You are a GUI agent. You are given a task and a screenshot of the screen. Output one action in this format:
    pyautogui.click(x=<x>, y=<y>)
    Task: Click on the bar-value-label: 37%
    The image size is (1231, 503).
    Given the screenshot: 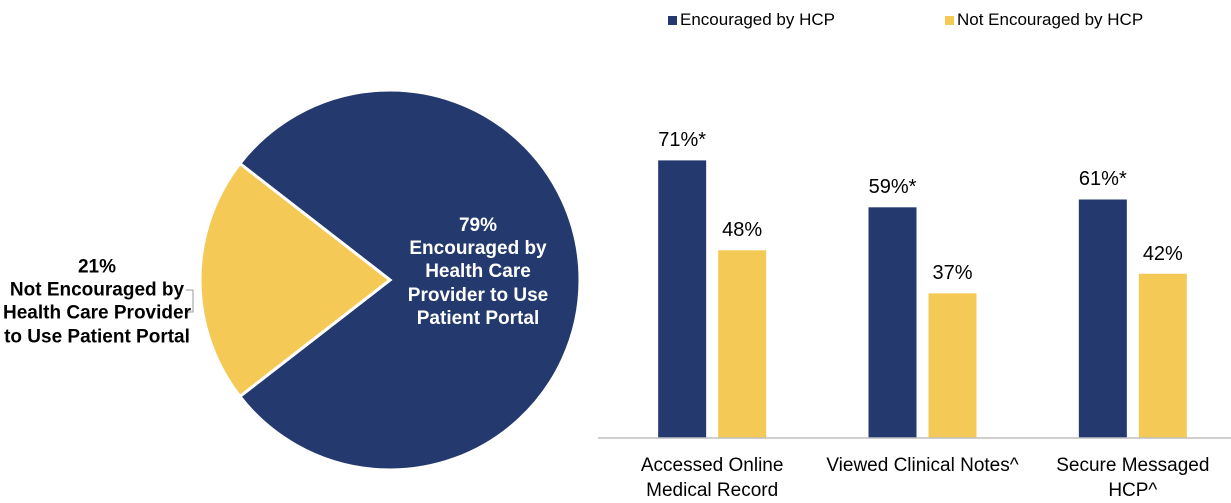 What is the action you would take?
    pyautogui.click(x=952, y=273)
    